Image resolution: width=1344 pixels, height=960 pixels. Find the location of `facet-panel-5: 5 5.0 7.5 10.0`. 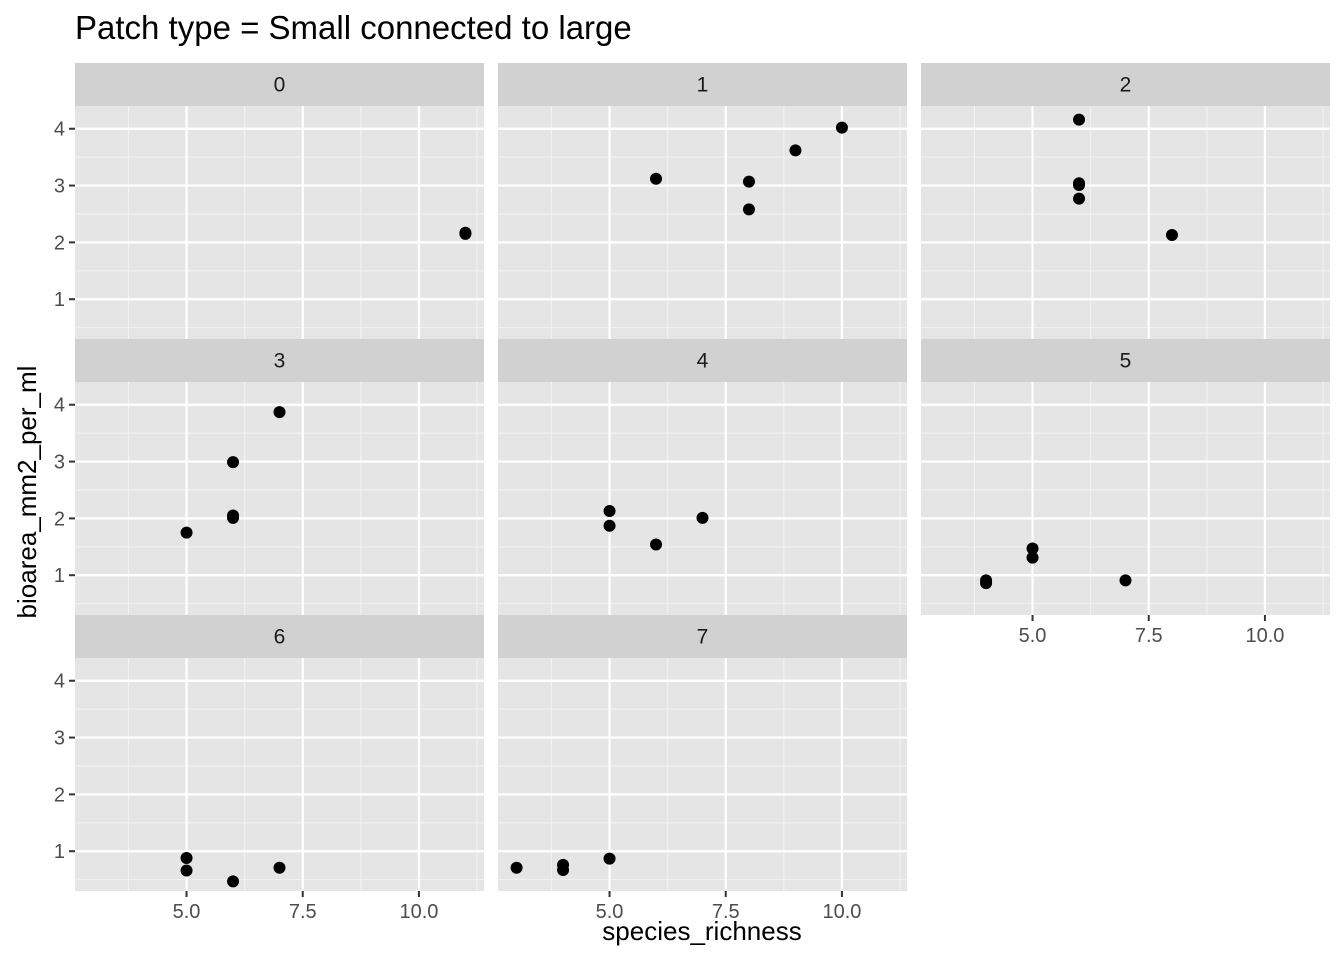

facet-panel-5: 5 5.0 7.5 10.0 is located at coordinates (1125, 493).